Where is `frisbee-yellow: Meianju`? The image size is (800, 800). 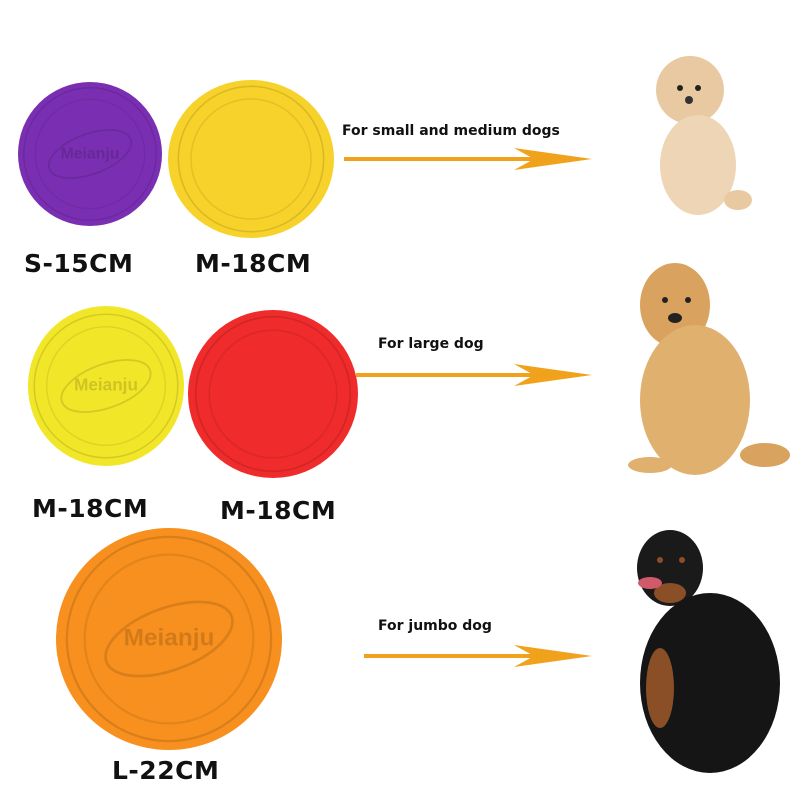 frisbee-yellow: Meianju is located at coordinates (106, 386).